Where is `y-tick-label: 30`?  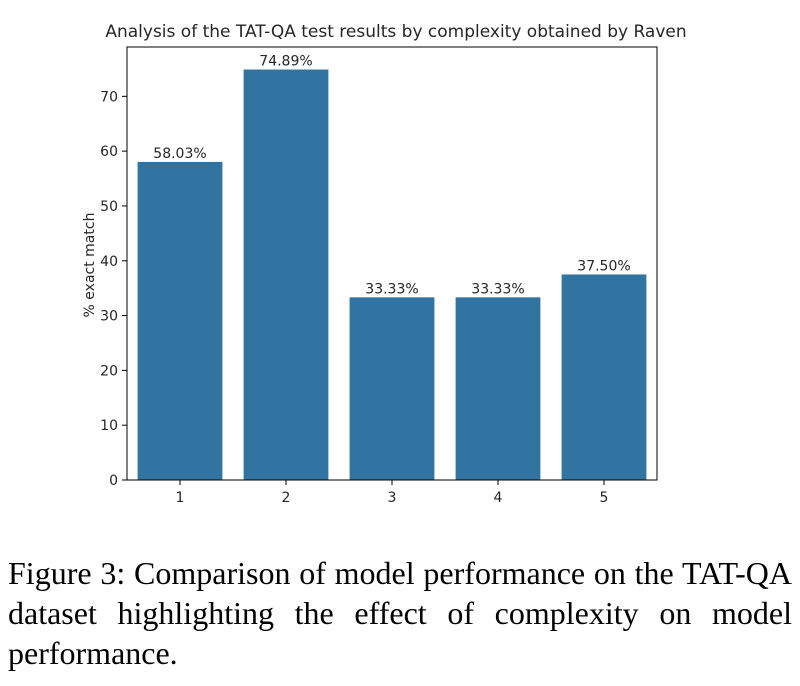
y-tick-label: 30 is located at coordinates (109, 317).